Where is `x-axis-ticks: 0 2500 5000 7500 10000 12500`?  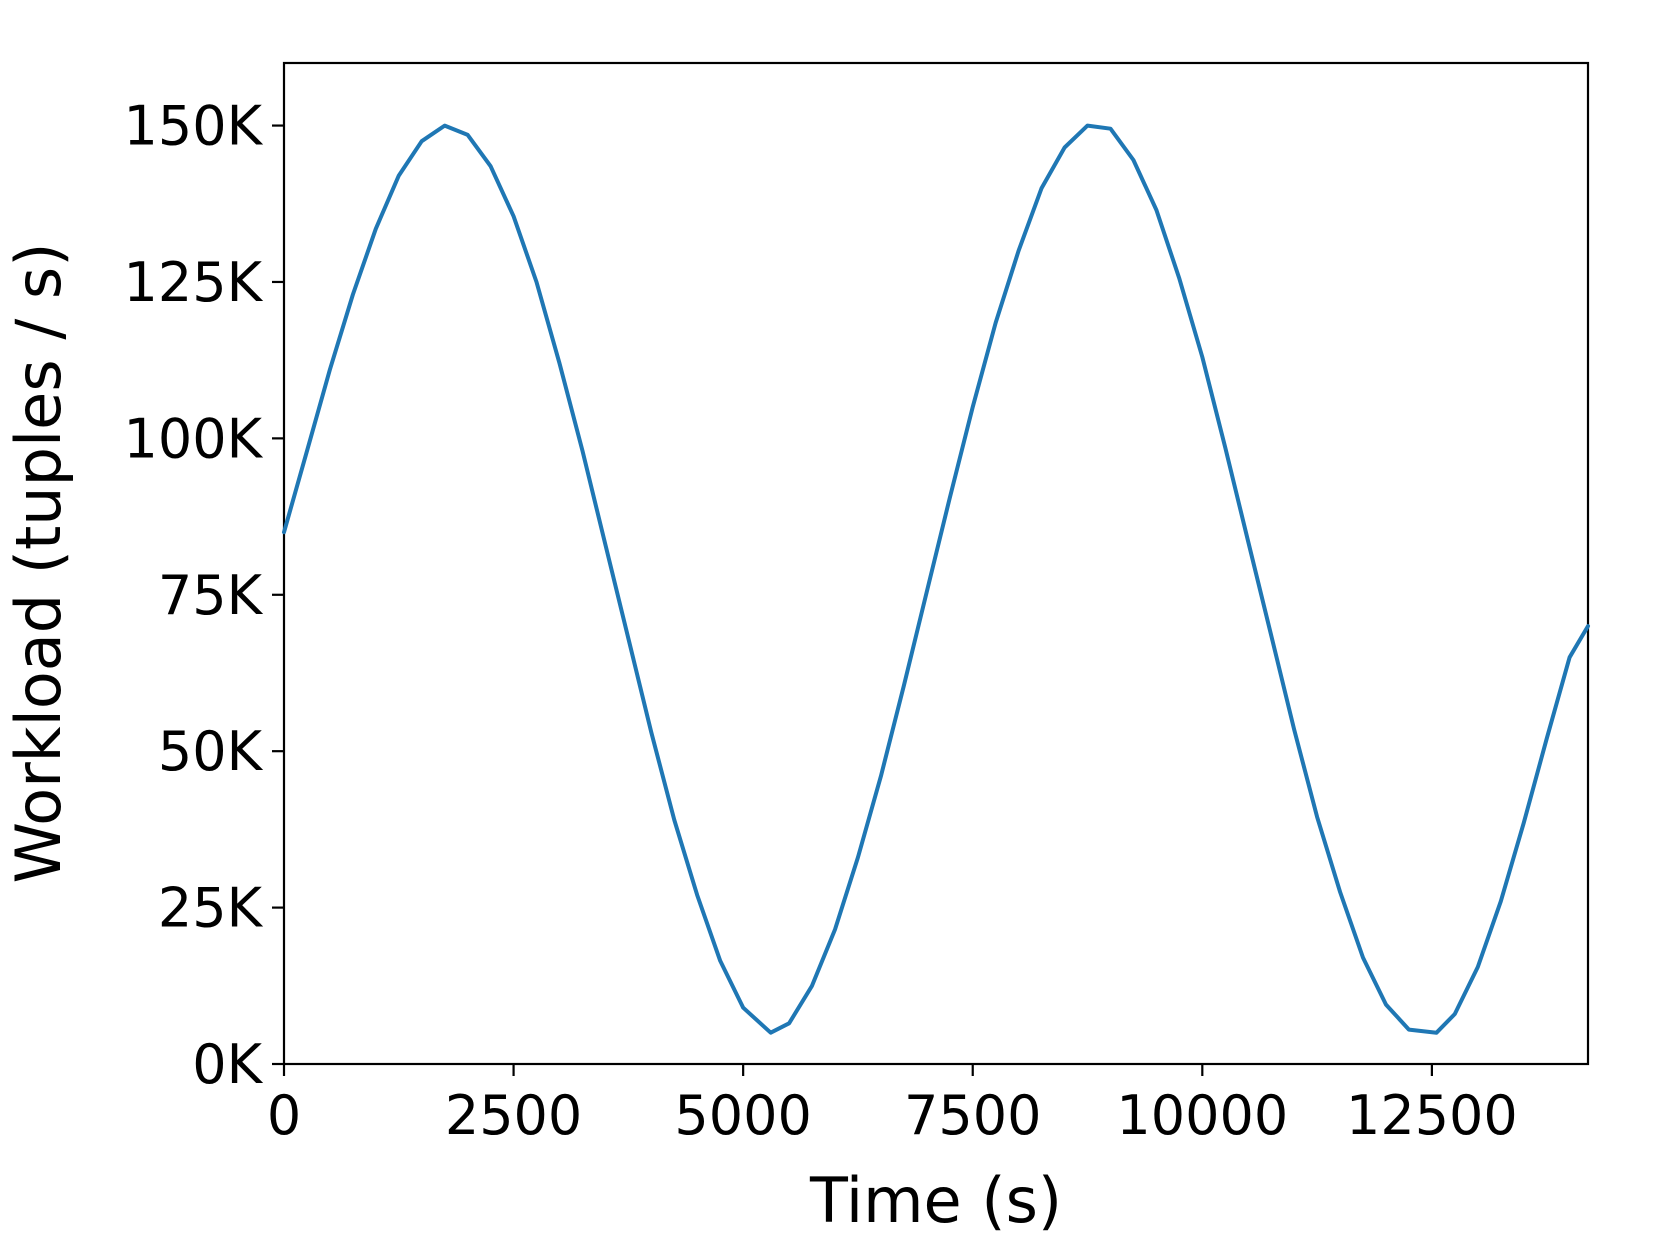
x-axis-ticks: 0 2500 5000 7500 10000 12500 is located at coordinates (892, 1105).